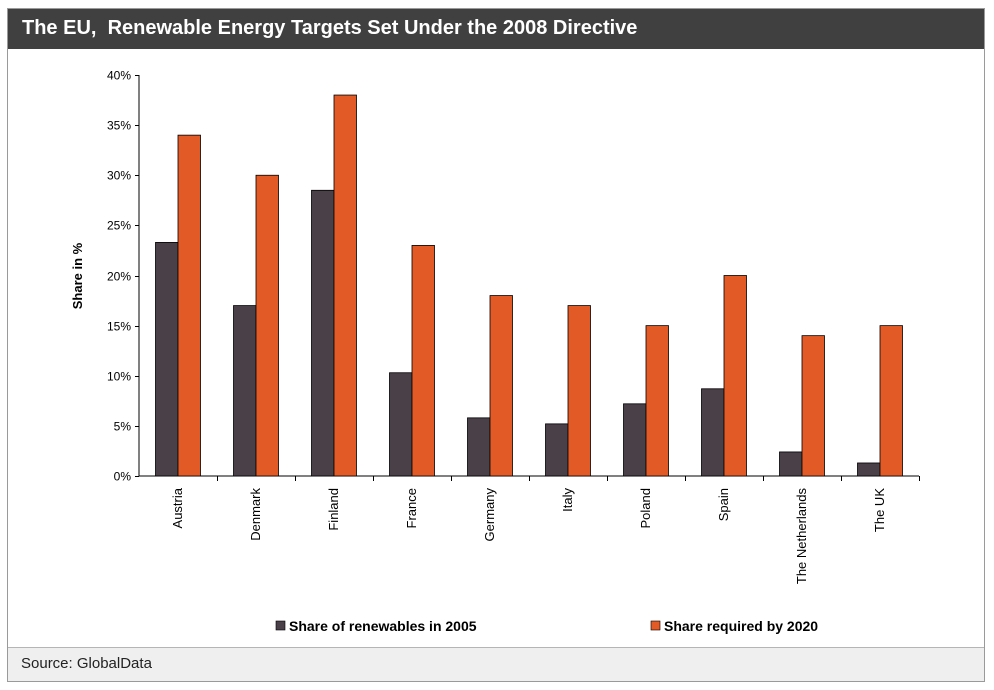 This screenshot has width=994, height=690. What do you see at coordinates (489, 515) in the screenshot?
I see `x-tick-label: Germany` at bounding box center [489, 515].